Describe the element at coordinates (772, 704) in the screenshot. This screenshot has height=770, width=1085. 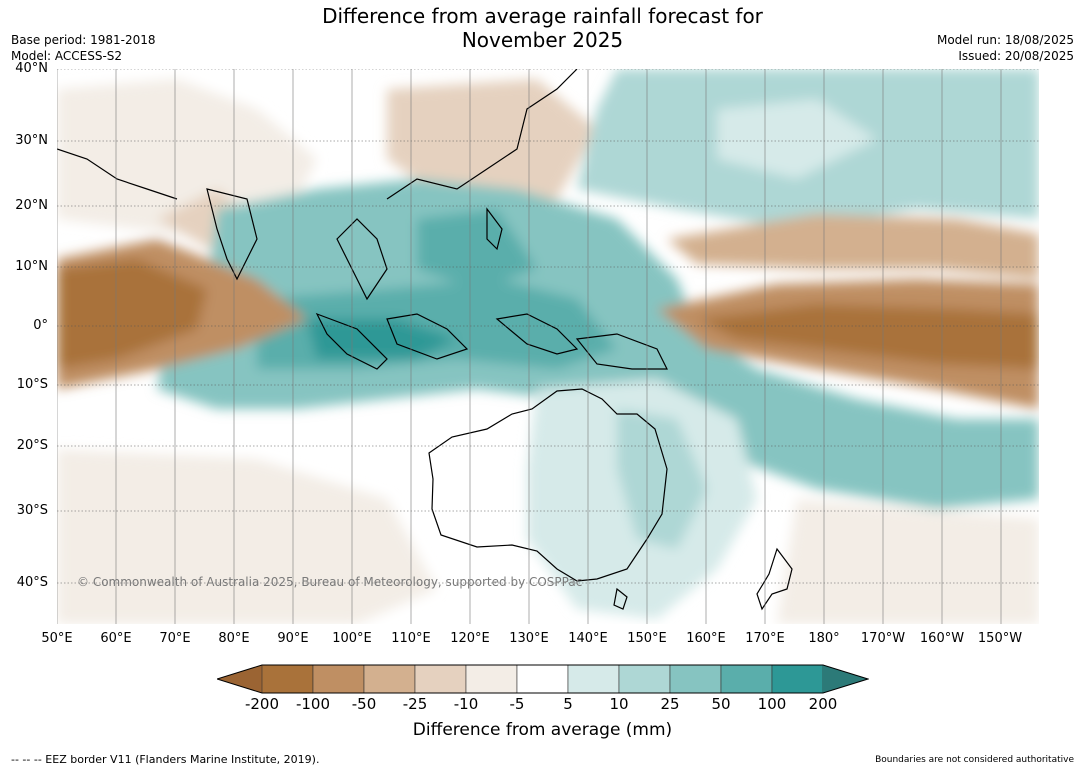
I see `colorbar-tick: 100` at that location.